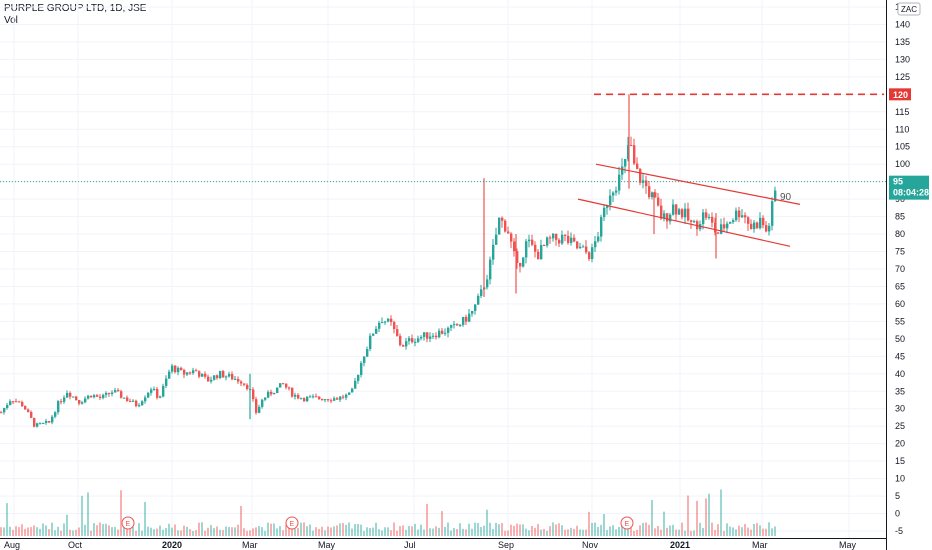 The width and height of the screenshot is (932, 550). What do you see at coordinates (900, 356) in the screenshot?
I see `y-tick-label: 45` at bounding box center [900, 356].